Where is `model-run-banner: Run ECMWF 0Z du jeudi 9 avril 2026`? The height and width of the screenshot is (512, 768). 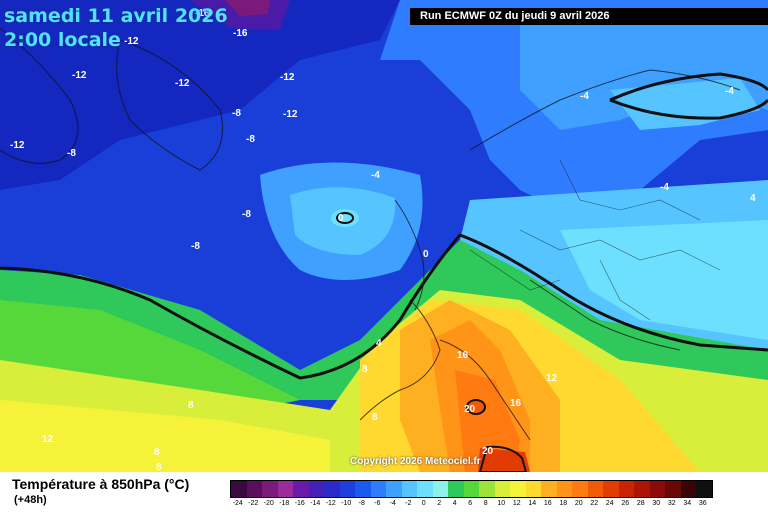
model-run-banner: Run ECMWF 0Z du jeudi 9 avril 2026 is located at coordinates (589, 16).